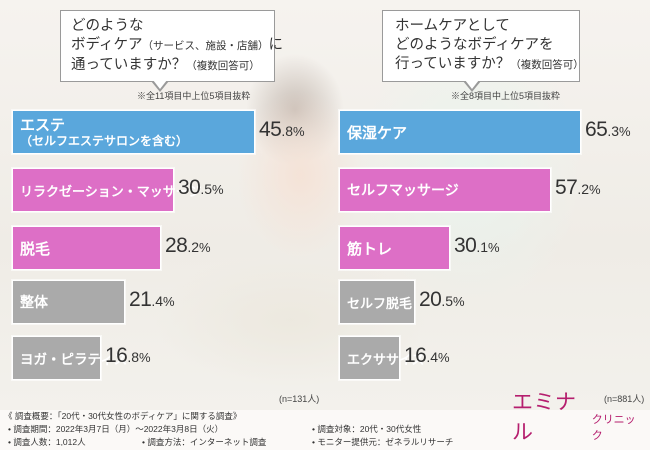  I want to click on bar-value-label: 21.4%, so click(152, 300).